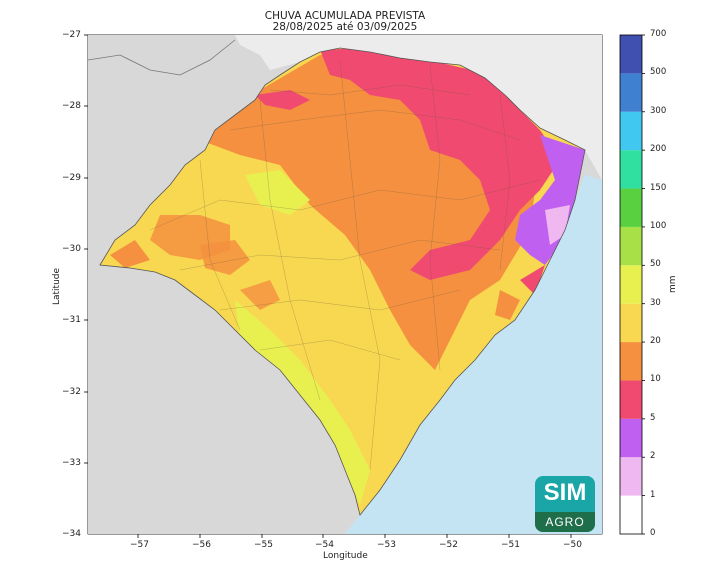 The width and height of the screenshot is (706, 573). Describe the element at coordinates (139, 545) in the screenshot. I see `x-tick: −57` at that location.